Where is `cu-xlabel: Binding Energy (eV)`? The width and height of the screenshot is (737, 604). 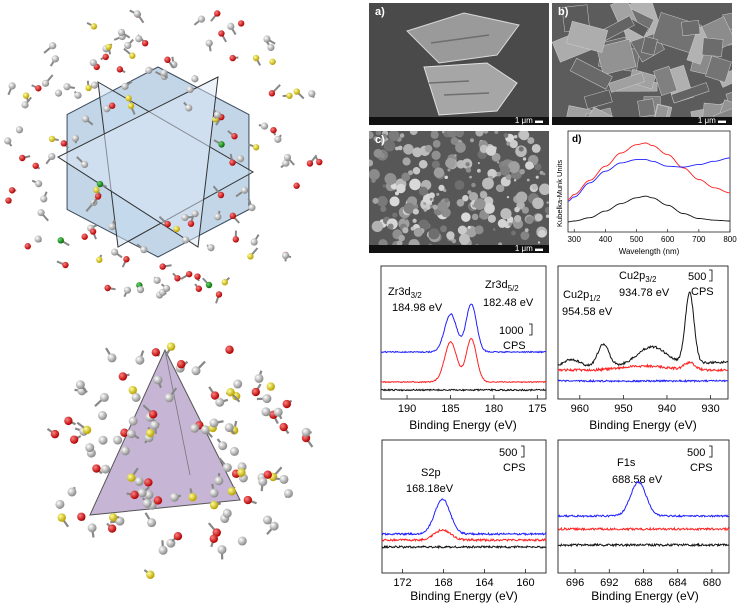
cu-xlabel: Binding Energy (eV) is located at coordinates (642, 425).